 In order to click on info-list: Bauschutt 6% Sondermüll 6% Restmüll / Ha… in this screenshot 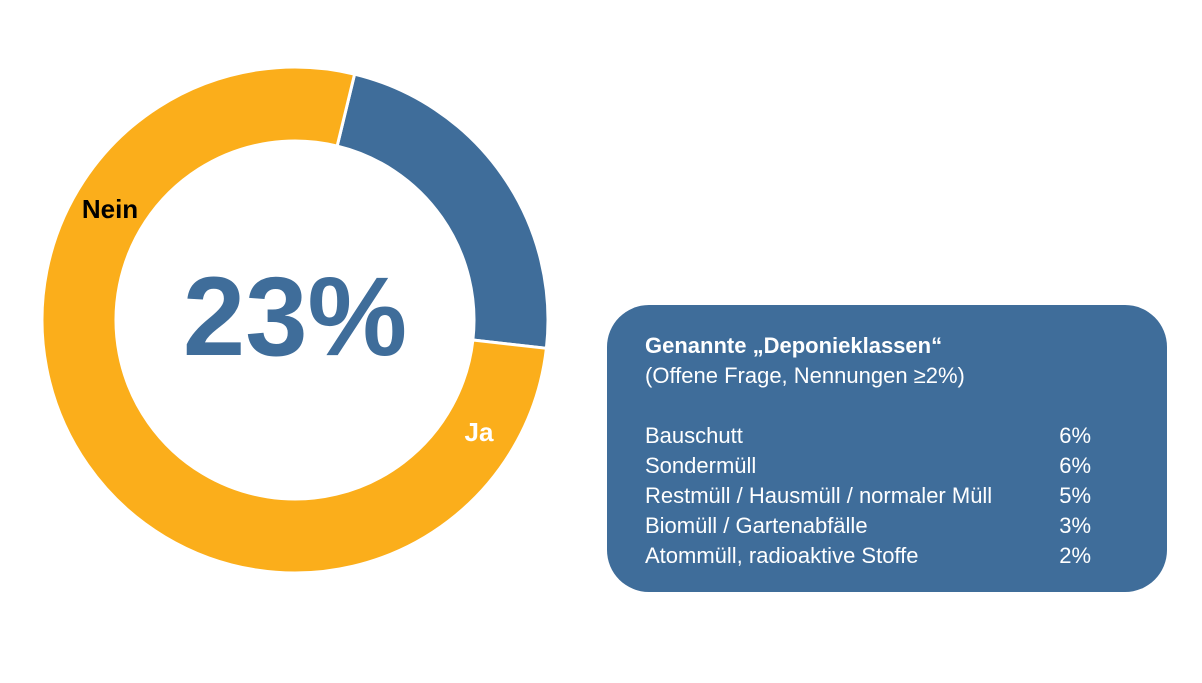, I will do `click(887, 496)`.